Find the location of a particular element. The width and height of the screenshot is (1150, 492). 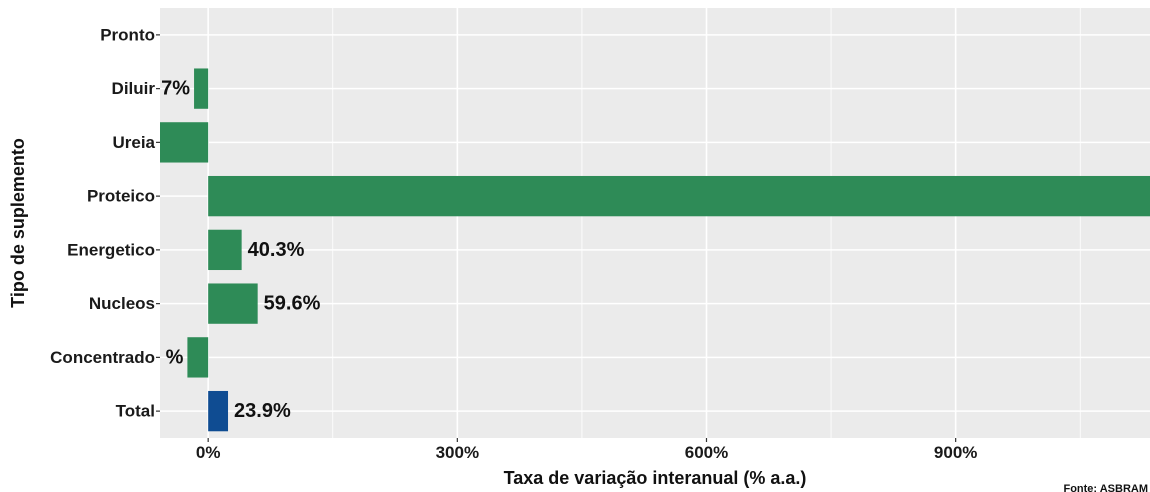

bar-total is located at coordinates (218, 411).